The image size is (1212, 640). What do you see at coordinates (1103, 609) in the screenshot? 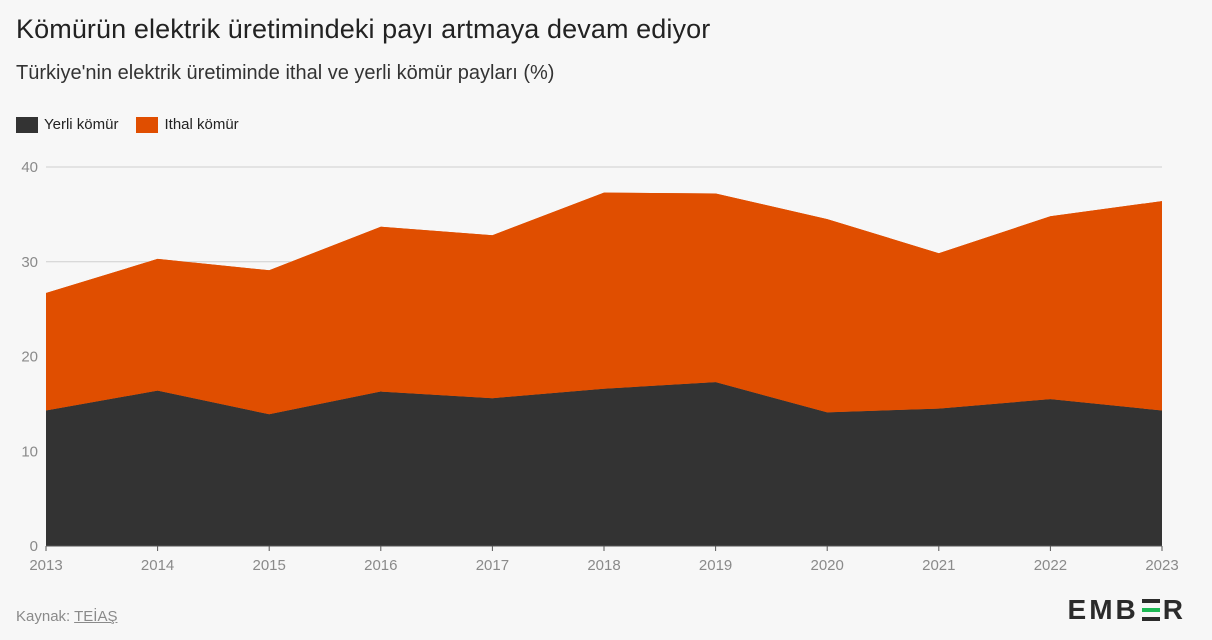
I see `logo-text-left: EMB` at bounding box center [1103, 609].